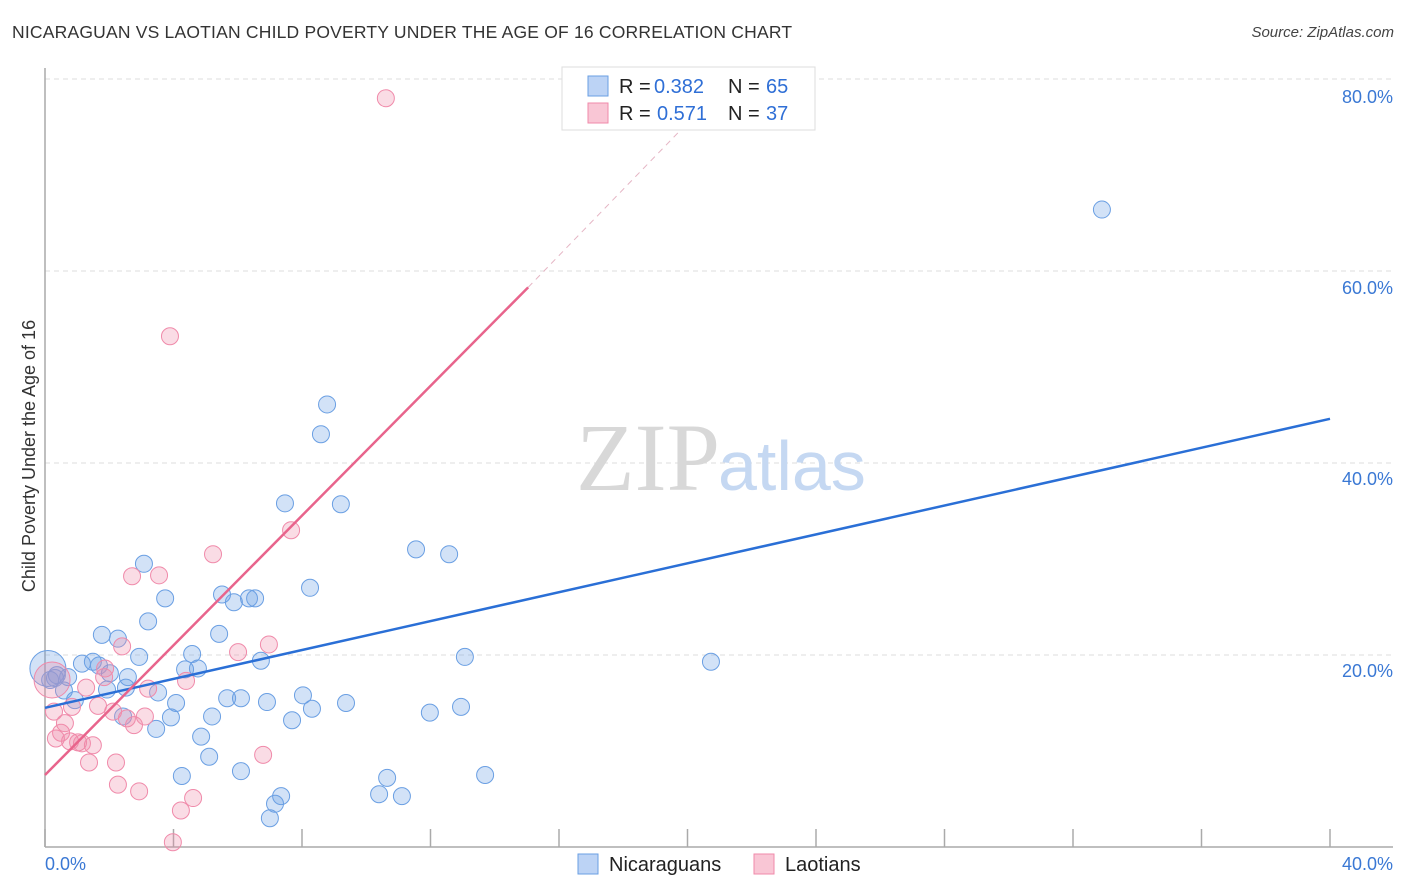  What do you see at coordinates (1367, 479) in the screenshot?
I see `y-tick-label: 40.0%` at bounding box center [1367, 479].